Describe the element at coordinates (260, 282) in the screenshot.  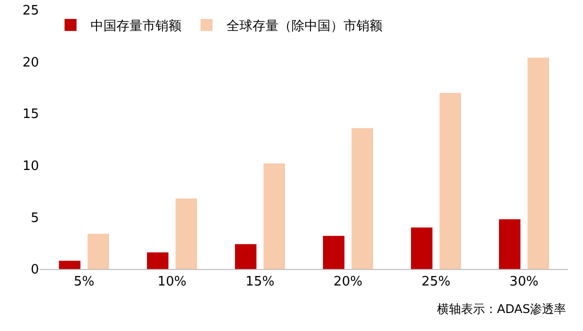
I see `x-tick-label: 15%` at that location.